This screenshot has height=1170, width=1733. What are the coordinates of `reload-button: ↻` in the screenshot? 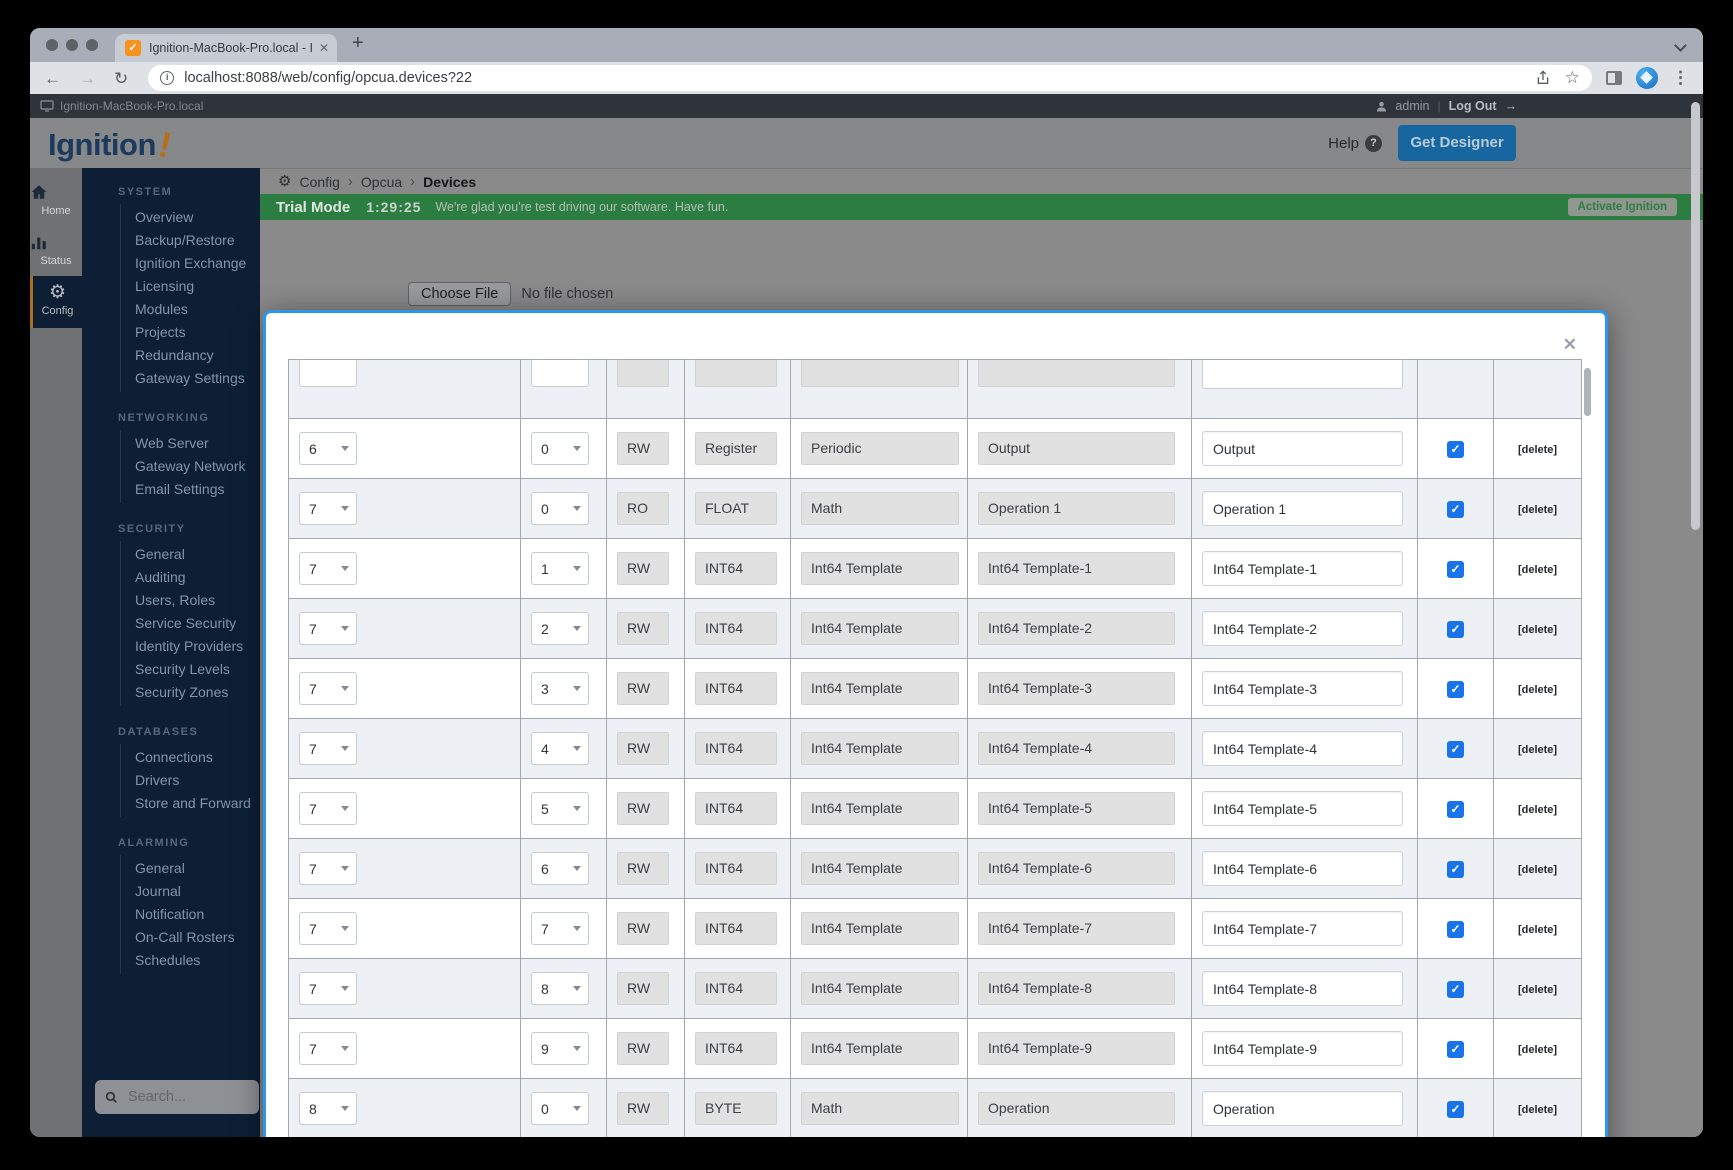 It's located at (121, 78).